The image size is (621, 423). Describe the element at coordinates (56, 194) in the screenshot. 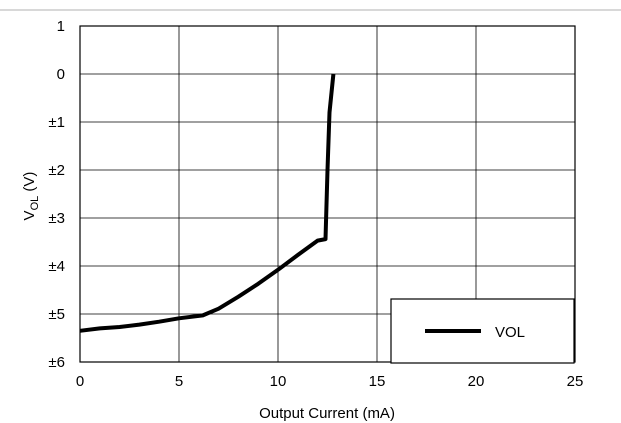

I see `y-tick-labels: 1 0 ±1 ±2 ±3 ±4 ±5 ±6` at that location.